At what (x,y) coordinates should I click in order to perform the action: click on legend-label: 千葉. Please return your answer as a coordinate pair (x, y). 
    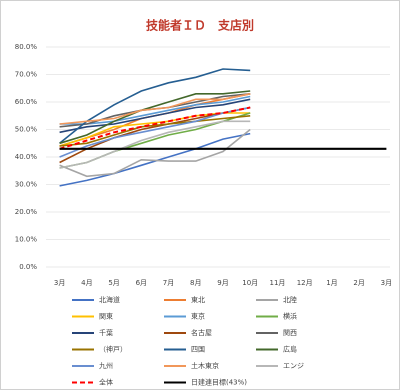
    Looking at the image, I should click on (106, 332).